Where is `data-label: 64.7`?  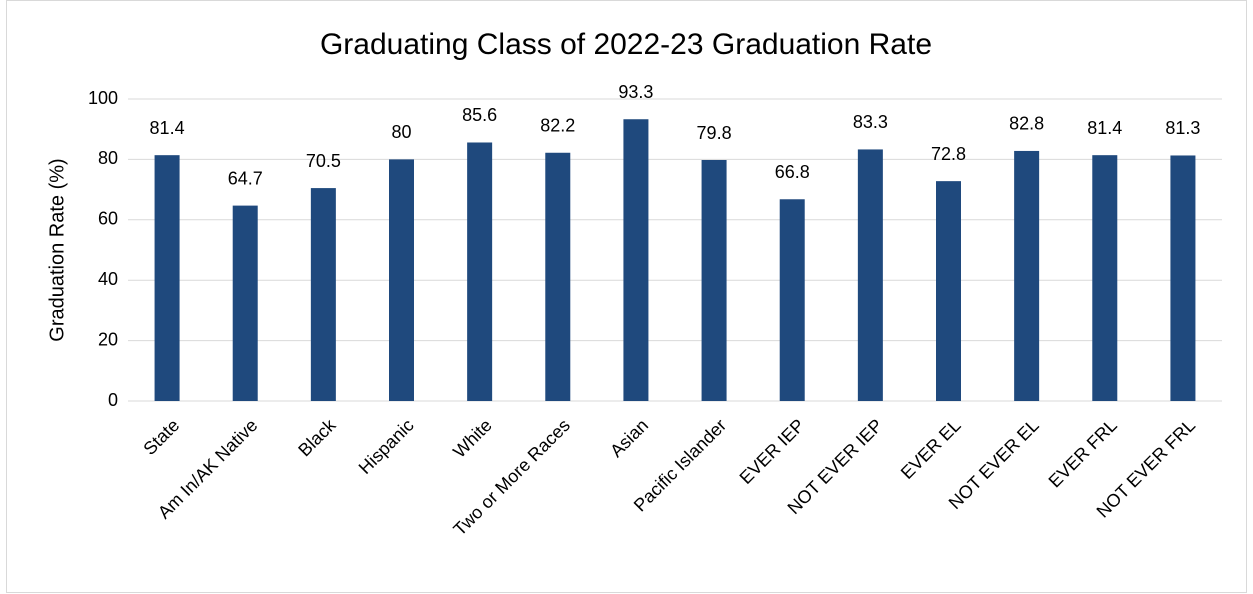 data-label: 64.7 is located at coordinates (245, 178).